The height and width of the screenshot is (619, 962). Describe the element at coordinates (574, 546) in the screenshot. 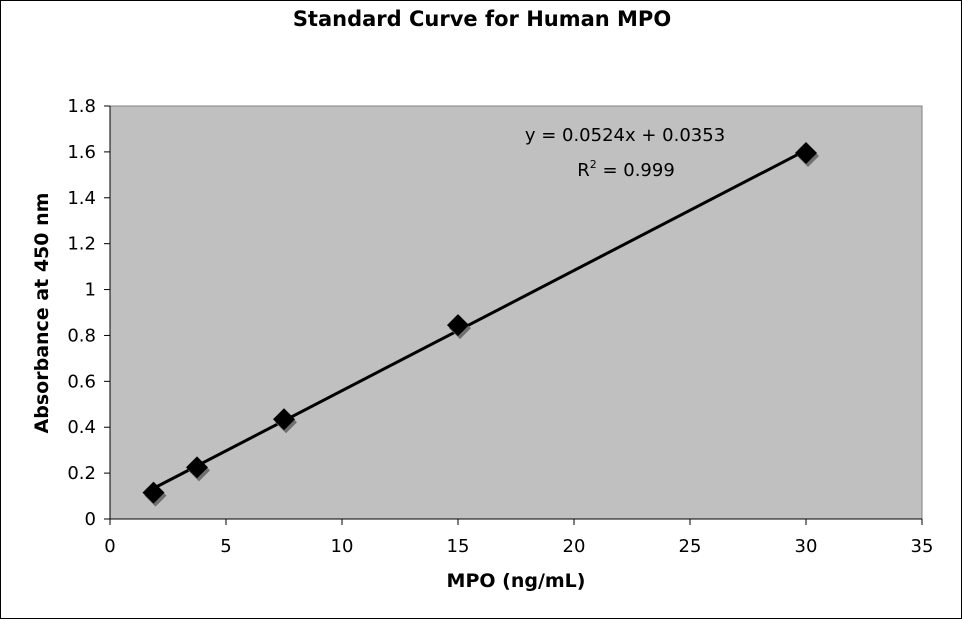

I see `x-tick-label: 20` at that location.